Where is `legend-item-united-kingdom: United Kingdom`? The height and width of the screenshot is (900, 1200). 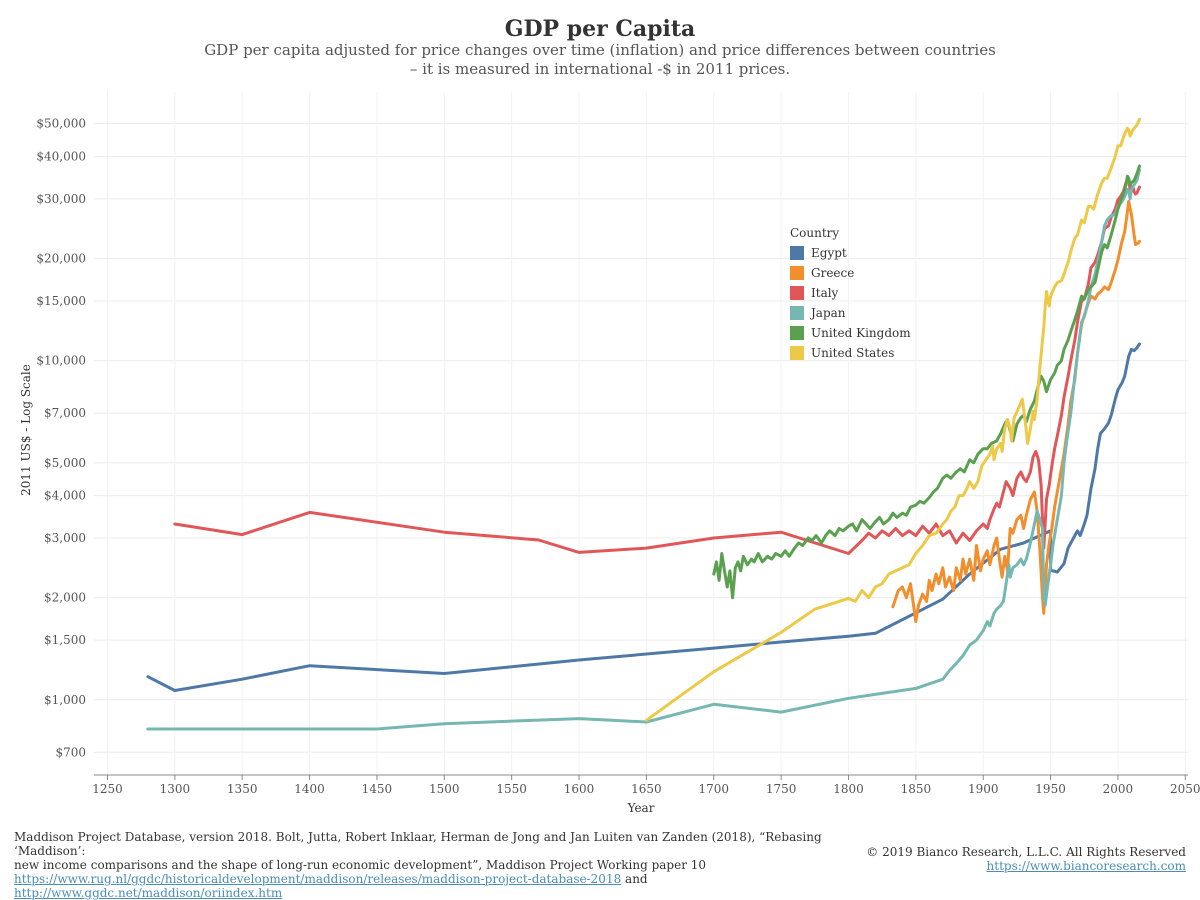 legend-item-united-kingdom: United Kingdom is located at coordinates (850, 333).